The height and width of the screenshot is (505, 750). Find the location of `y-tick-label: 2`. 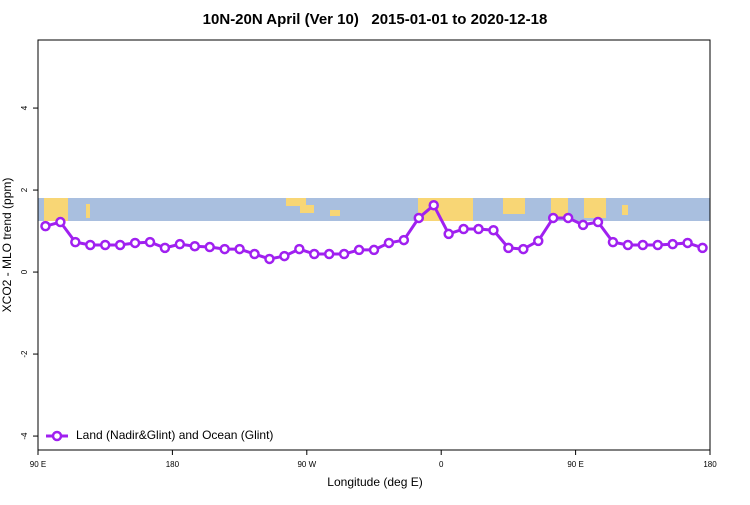

y-tick-label: 2 is located at coordinates (24, 189).